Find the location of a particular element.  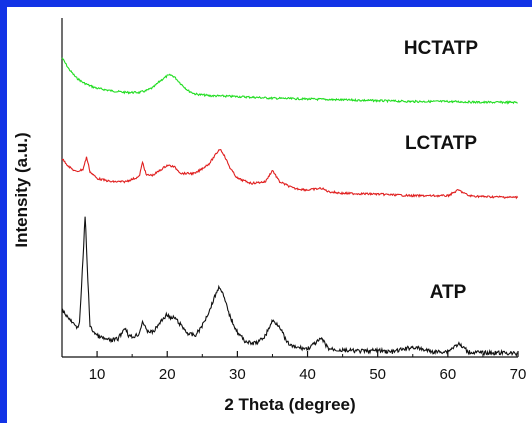

series-label-hctatp: HCTATP is located at coordinates (441, 48).